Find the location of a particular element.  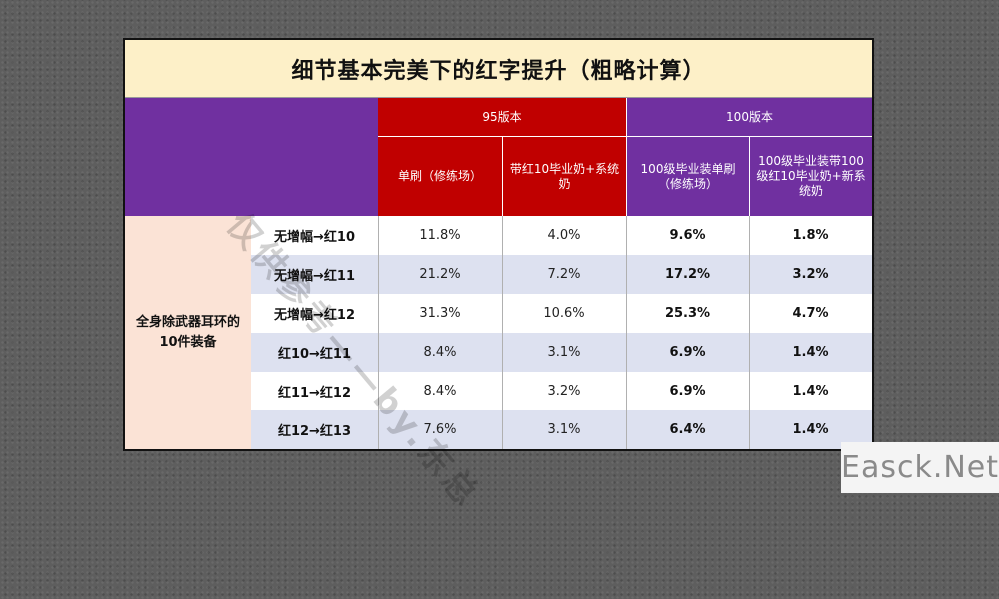

header-col-3: 100级毕业装单刷（修练场） is located at coordinates (687, 176).